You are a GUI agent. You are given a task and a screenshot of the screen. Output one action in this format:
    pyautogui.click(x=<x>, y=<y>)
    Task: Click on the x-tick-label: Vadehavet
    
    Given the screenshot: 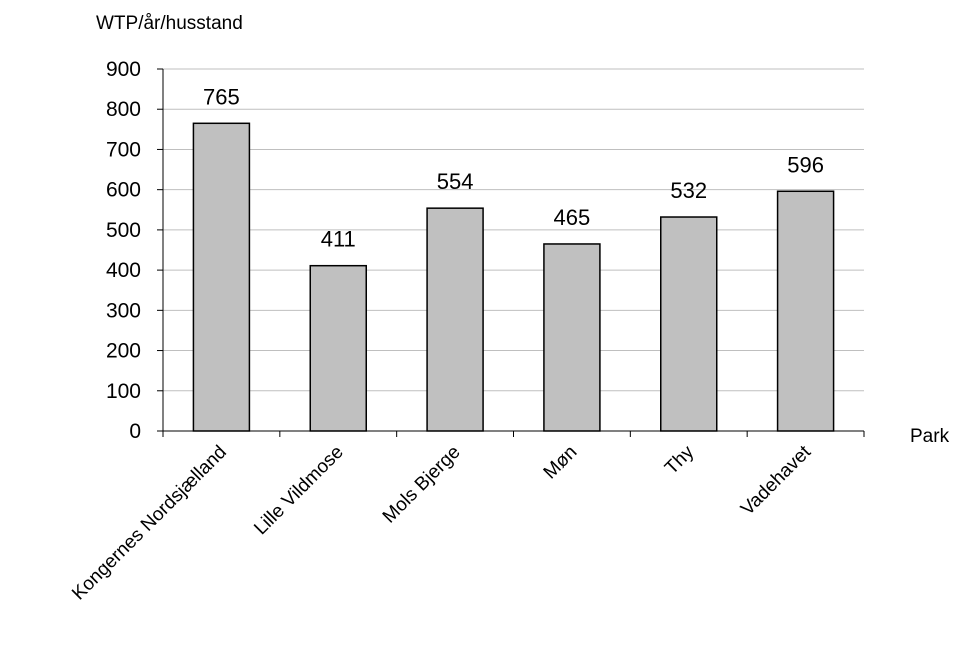 What is the action you would take?
    pyautogui.click(x=776, y=480)
    